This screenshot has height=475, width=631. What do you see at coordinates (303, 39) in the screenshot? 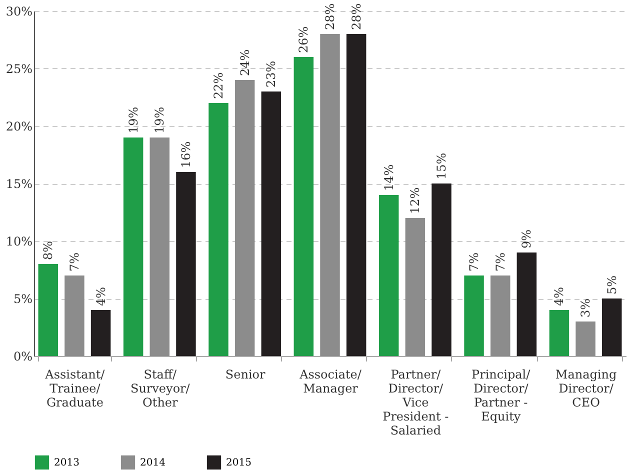
I see `data-label: 26%` at bounding box center [303, 39].